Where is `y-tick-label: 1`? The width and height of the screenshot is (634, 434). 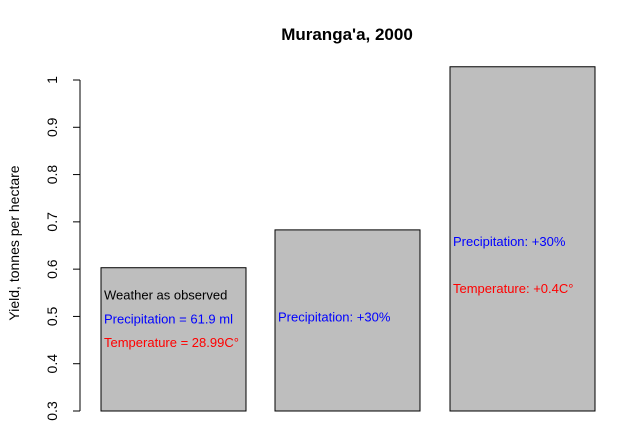 y-tick-label: 1 is located at coordinates (52, 80).